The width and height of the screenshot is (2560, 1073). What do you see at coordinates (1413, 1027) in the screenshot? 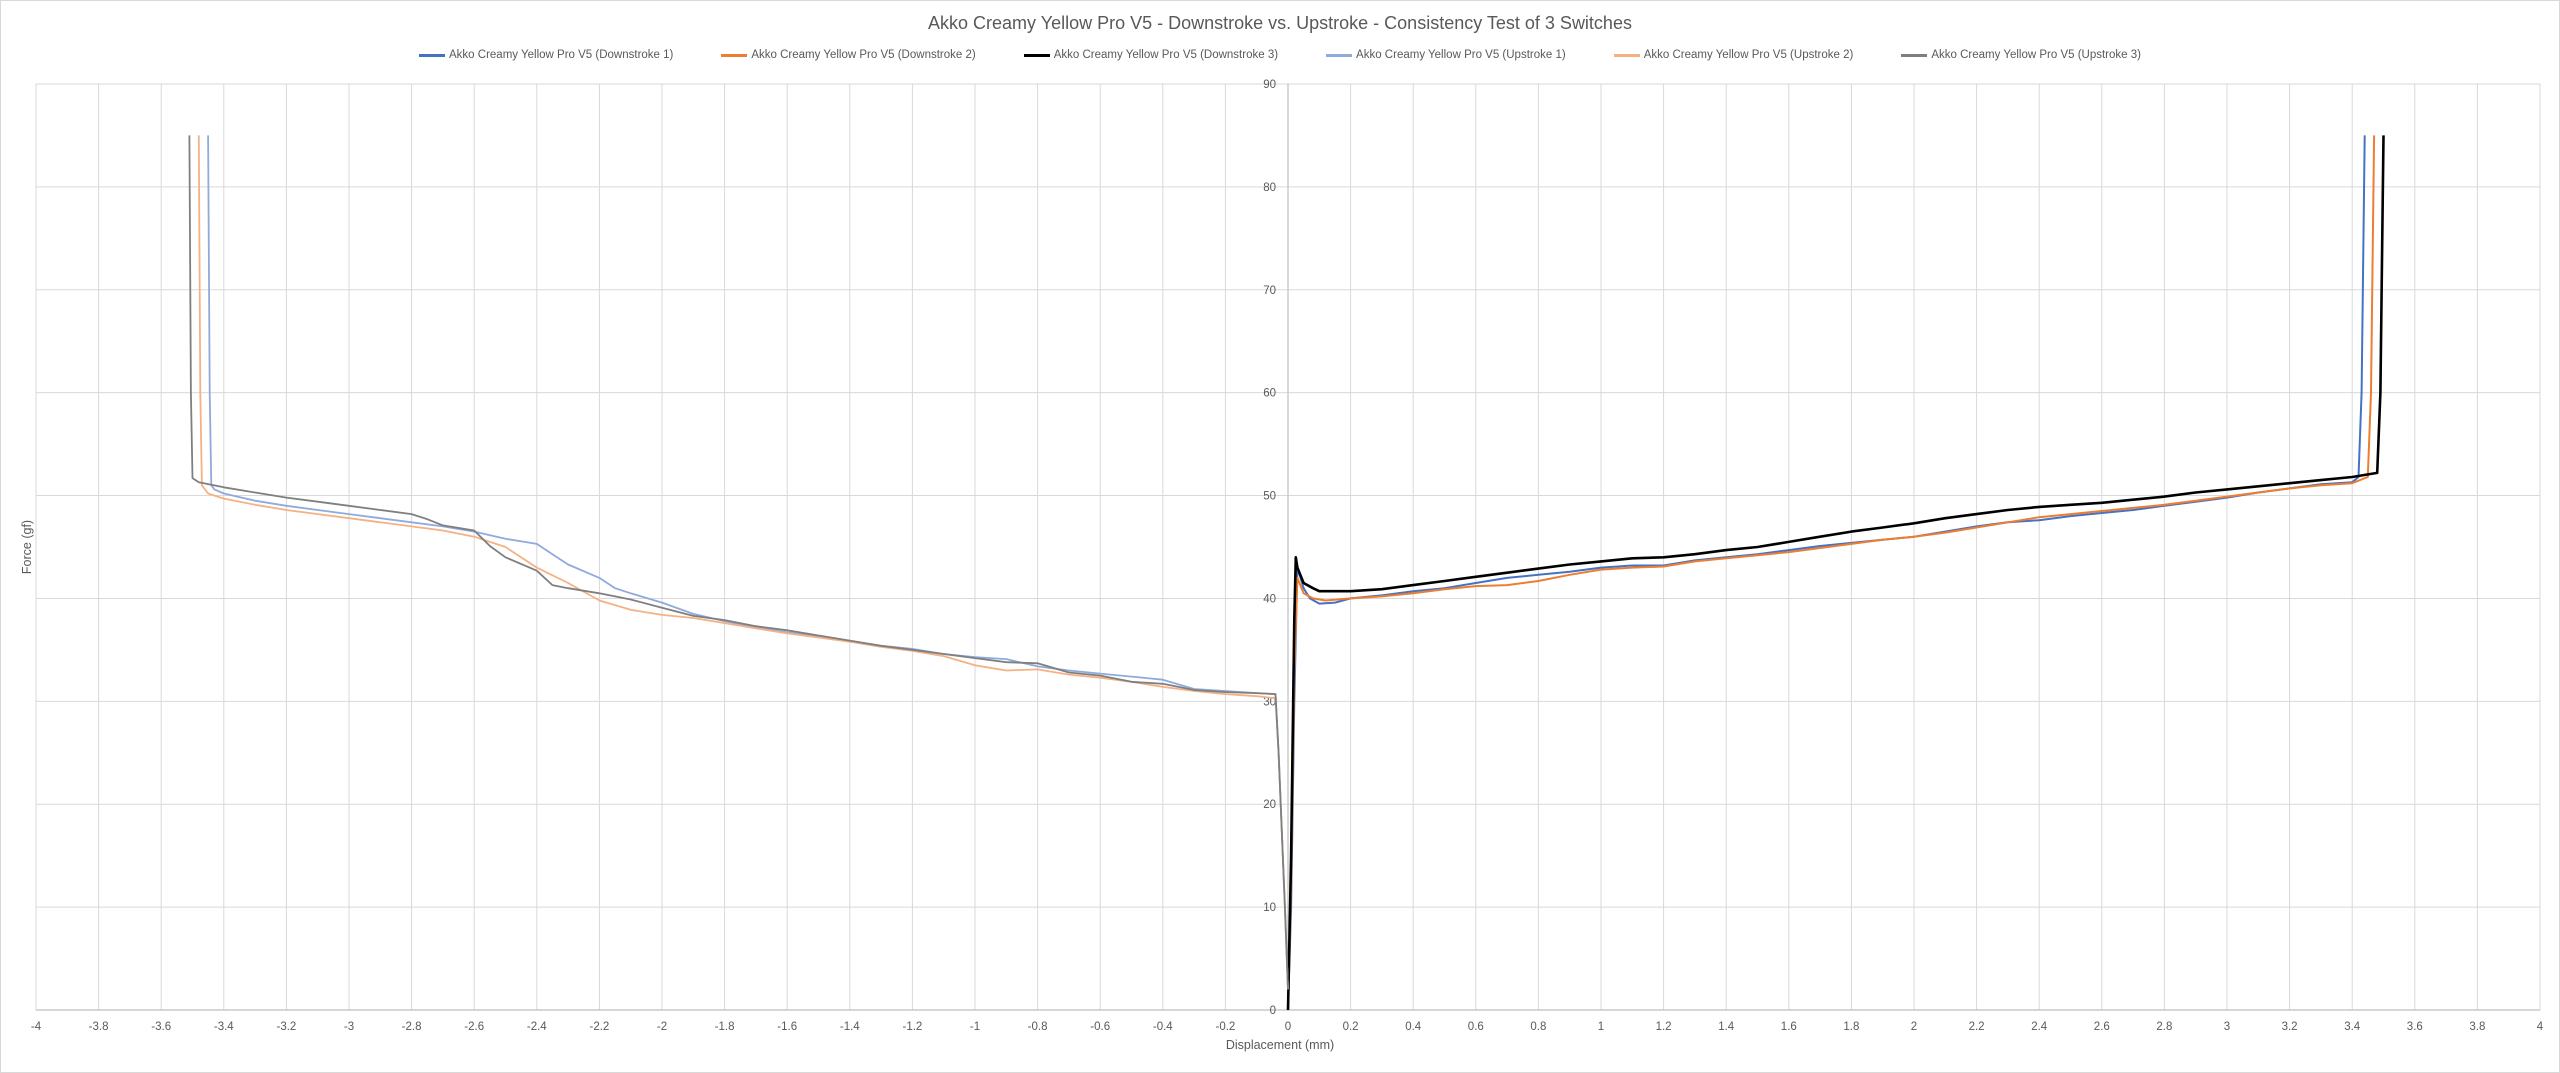
I see `x-tick-label: 0.4` at bounding box center [1413, 1027].